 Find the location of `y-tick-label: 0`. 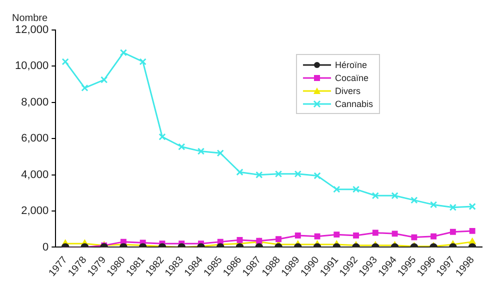

y-tick-label: 0 is located at coordinates (45, 247).